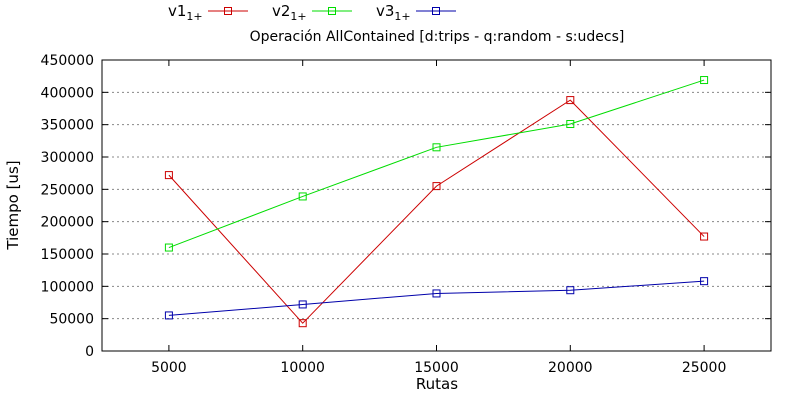 The height and width of the screenshot is (404, 800). What do you see at coordinates (67, 287) in the screenshot?
I see `y-tick-label: 100000` at bounding box center [67, 287].